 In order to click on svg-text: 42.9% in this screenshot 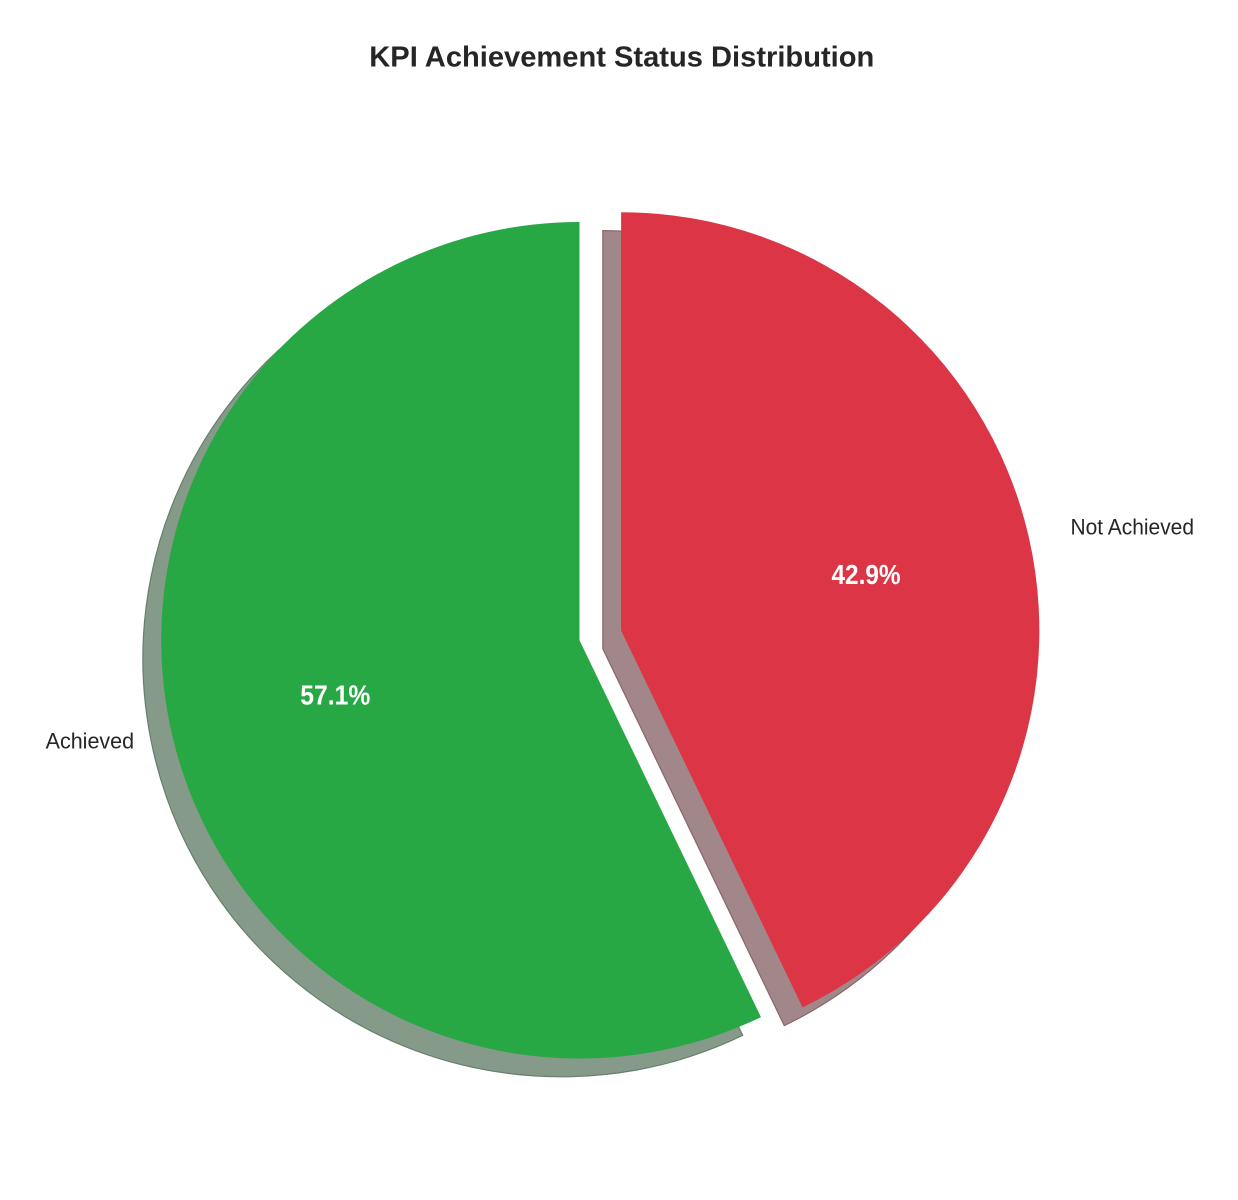, I will do `click(866, 574)`.